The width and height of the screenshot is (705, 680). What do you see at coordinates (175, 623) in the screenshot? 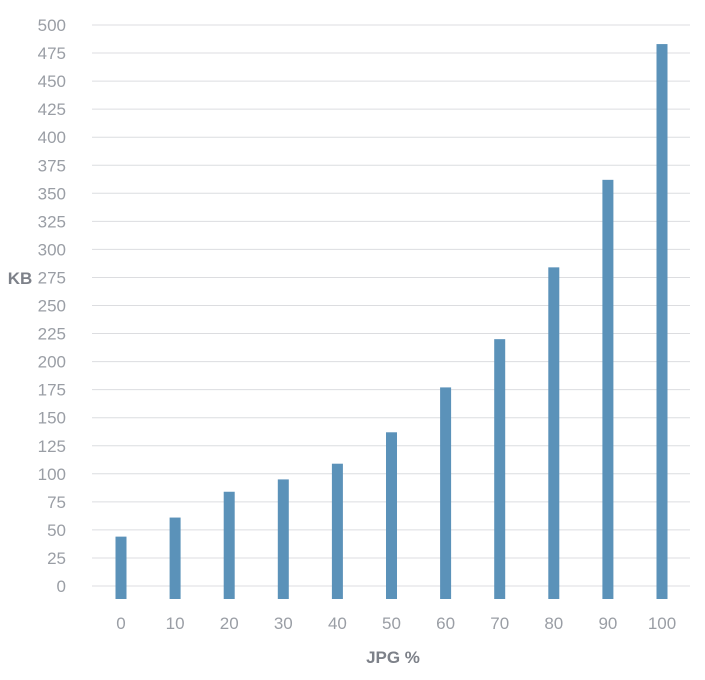
I see `x-tick-label: 10` at bounding box center [175, 623].